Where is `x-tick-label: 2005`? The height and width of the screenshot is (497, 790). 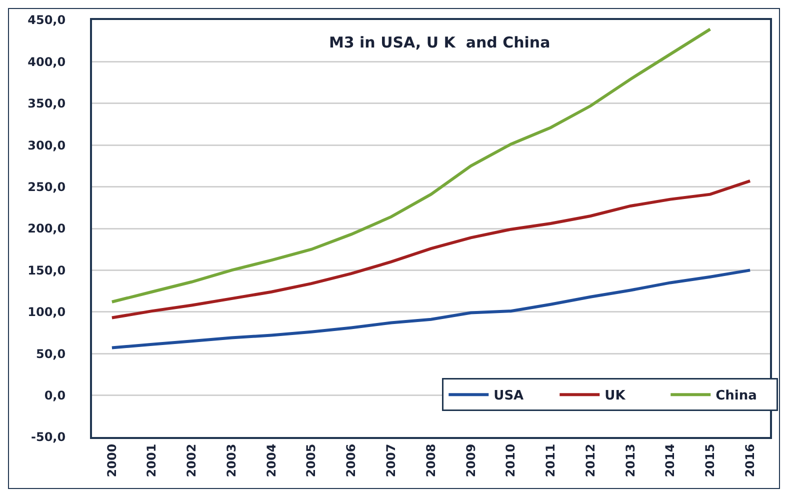 x-tick-label: 2005 is located at coordinates (311, 461).